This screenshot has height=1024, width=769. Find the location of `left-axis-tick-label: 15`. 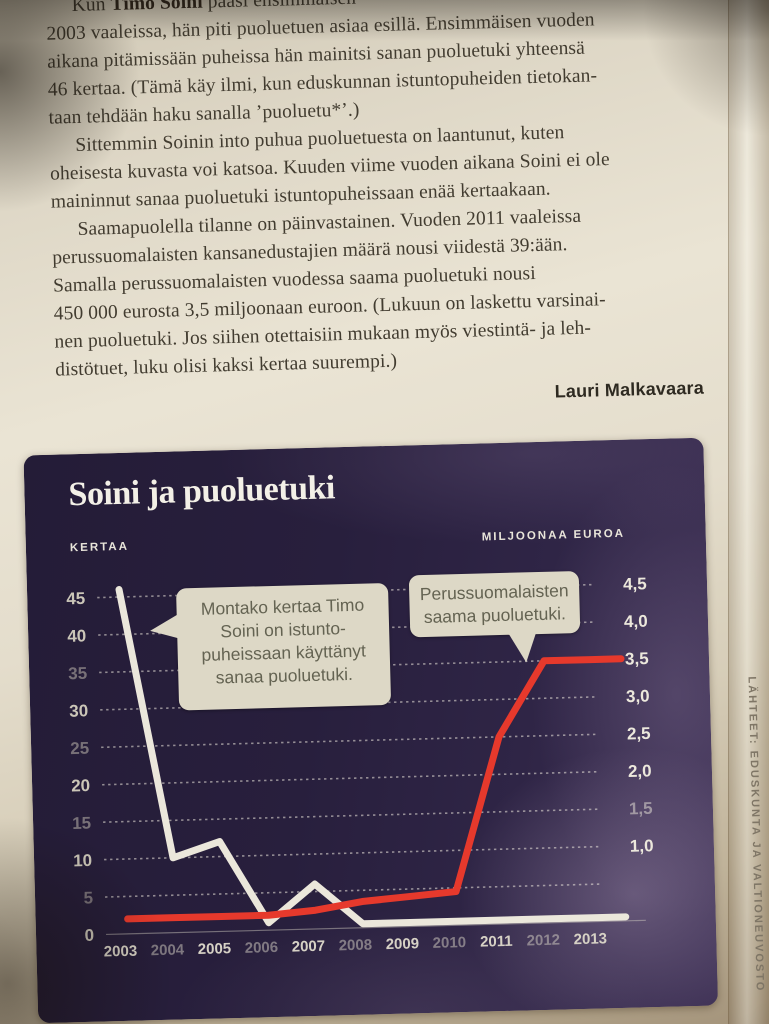

left-axis-tick-label: 15 is located at coordinates (81, 822).